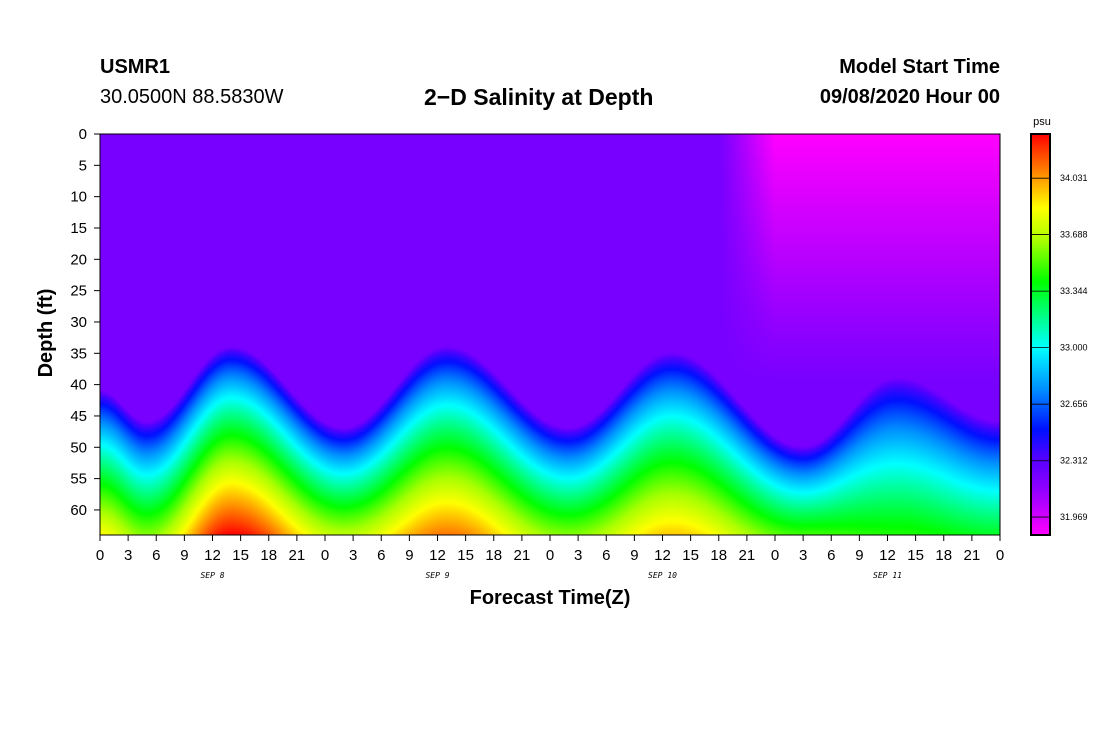  Describe the element at coordinates (1042, 122) in the screenshot. I see `colorbar-unit: psu` at that location.